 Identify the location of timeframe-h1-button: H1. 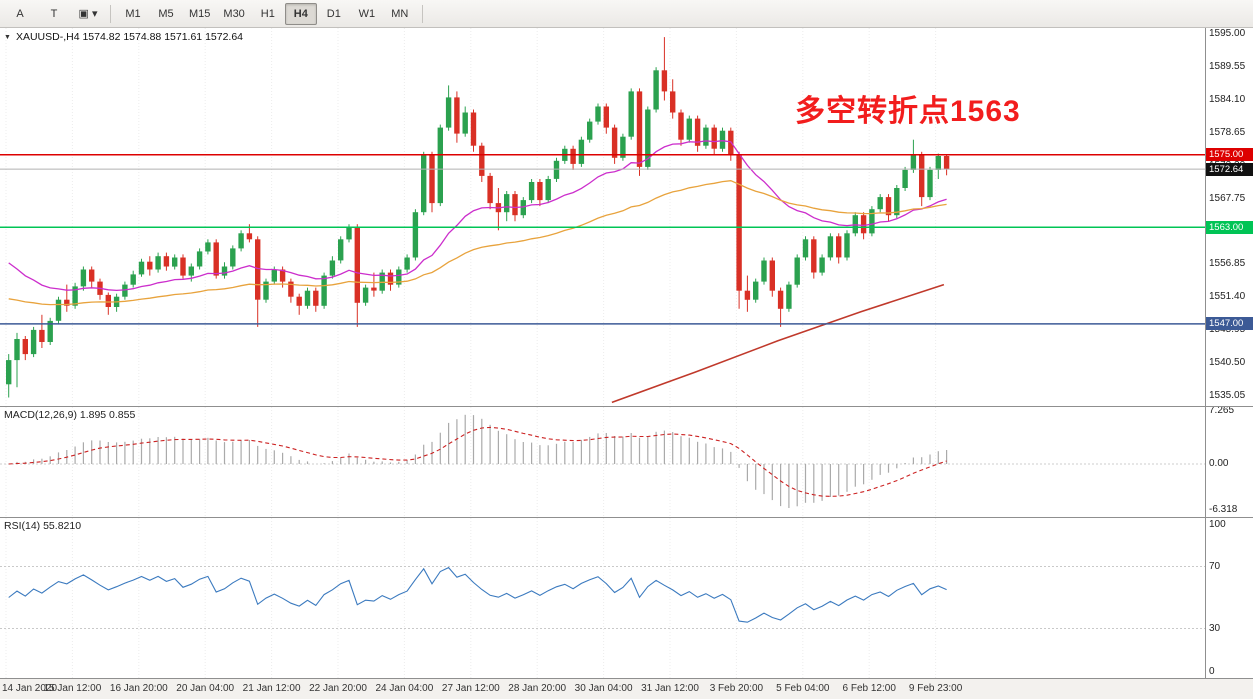
(267, 13).